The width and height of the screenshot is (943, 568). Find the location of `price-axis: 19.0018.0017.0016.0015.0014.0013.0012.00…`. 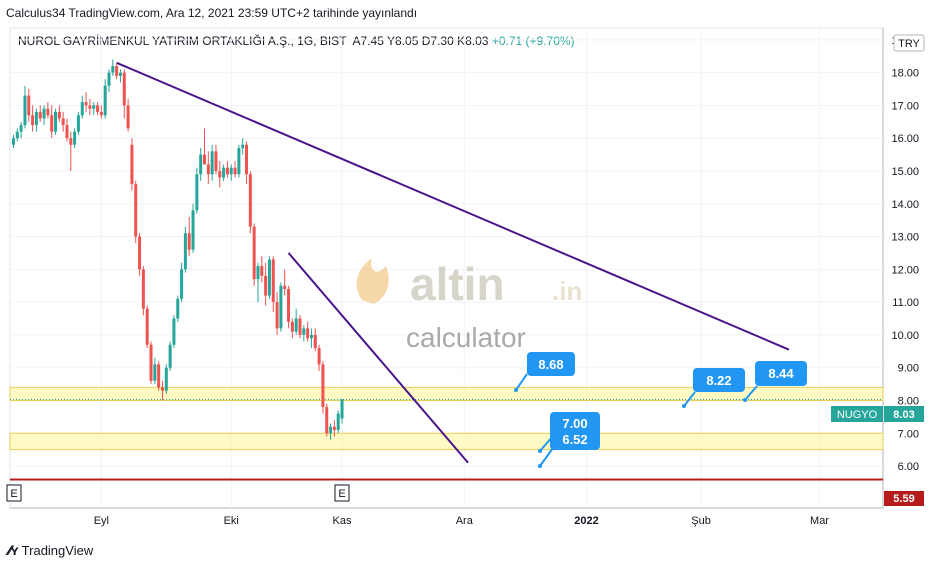

price-axis: 19.0018.0017.0016.0015.0014.0013.0012.00… is located at coordinates (905, 254).